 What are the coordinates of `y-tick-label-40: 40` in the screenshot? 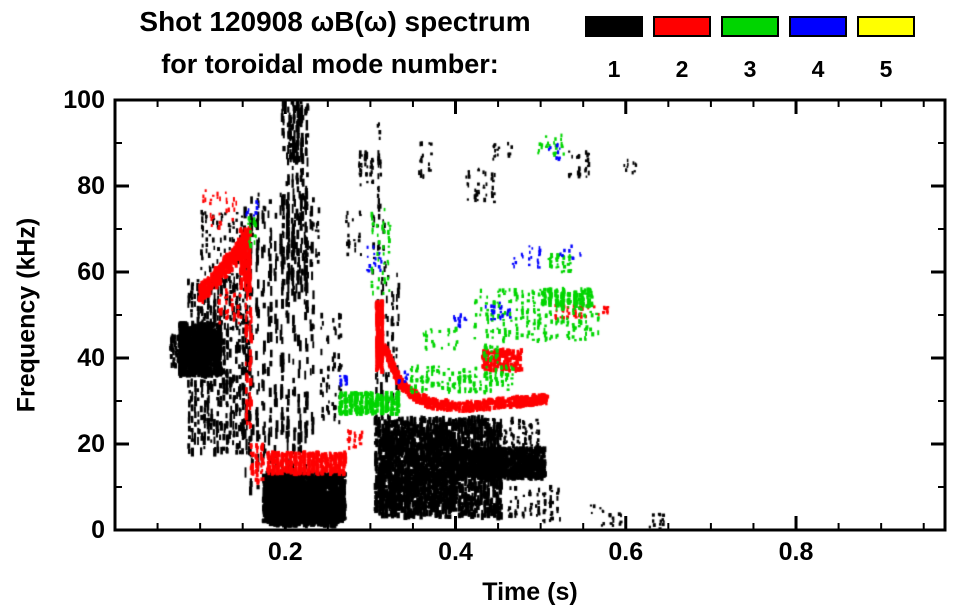 It's located at (91, 358).